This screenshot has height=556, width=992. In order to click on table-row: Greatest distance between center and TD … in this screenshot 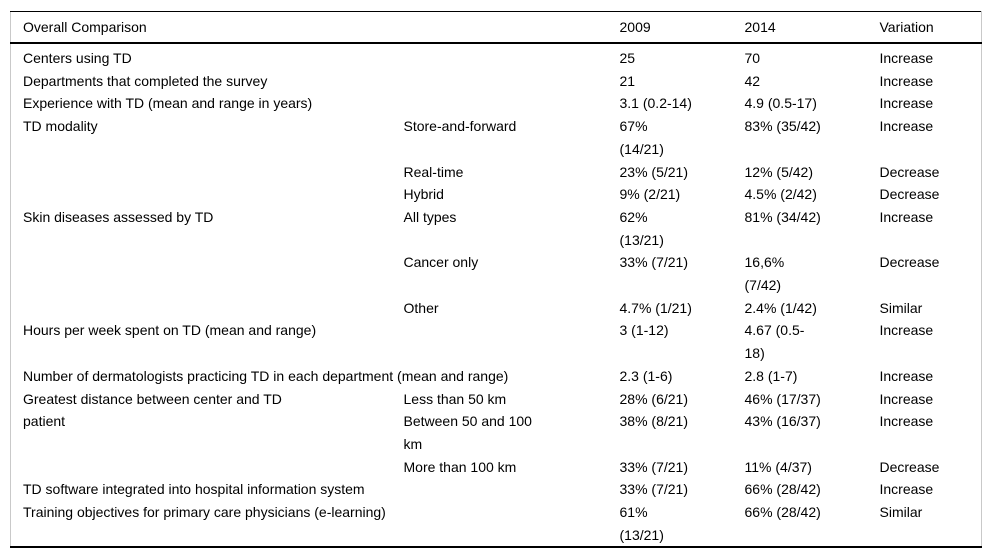, I will do `click(496, 409)`.